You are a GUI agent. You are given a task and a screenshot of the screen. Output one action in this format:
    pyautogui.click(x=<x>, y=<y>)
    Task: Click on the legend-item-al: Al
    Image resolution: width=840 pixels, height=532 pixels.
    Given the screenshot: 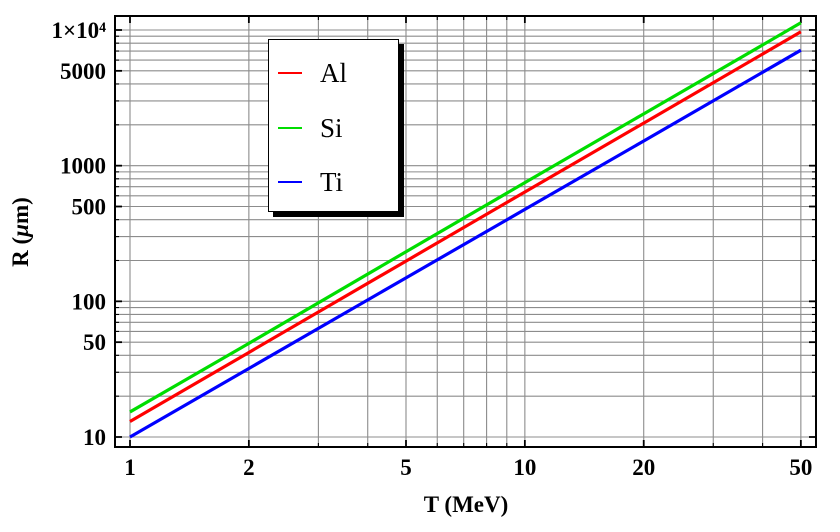 What is the action you would take?
    pyautogui.click(x=336, y=73)
    